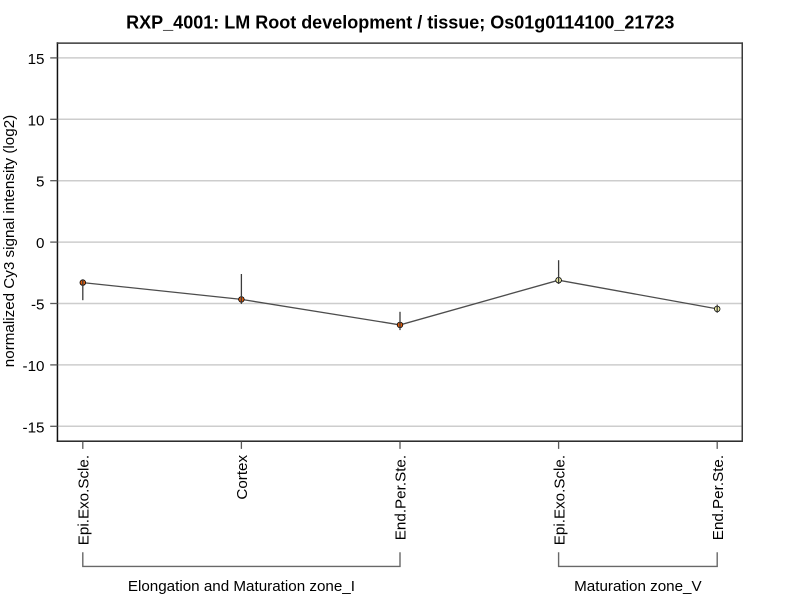 Image resolution: width=800 pixels, height=600 pixels. I want to click on svg-text: -15, so click(34, 427).